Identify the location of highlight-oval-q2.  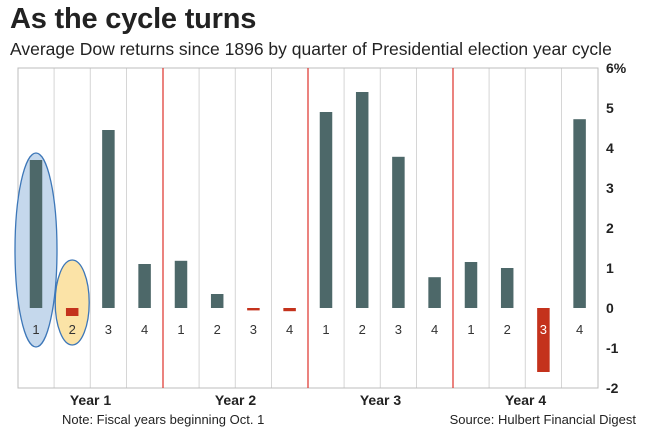
(72, 302).